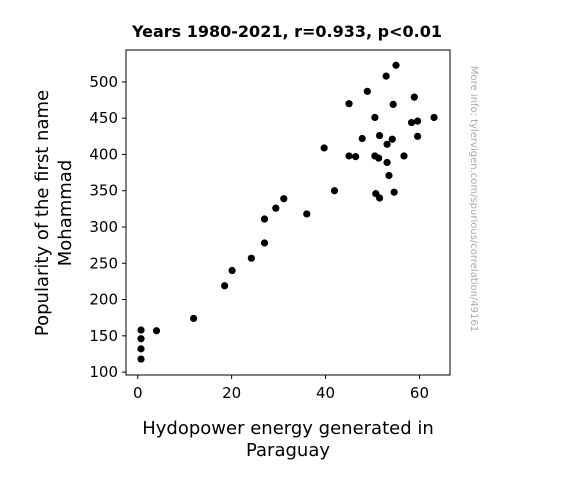 The height and width of the screenshot is (500, 575). What do you see at coordinates (65, 213) in the screenshot?
I see `y-axis-title-line-2: Mohammad` at bounding box center [65, 213].